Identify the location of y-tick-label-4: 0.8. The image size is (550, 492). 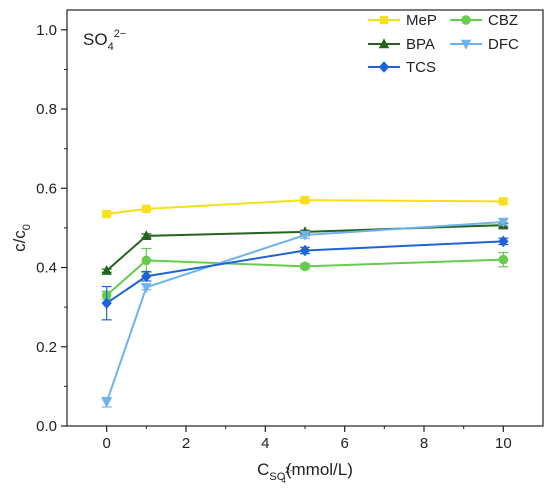
(46, 109).